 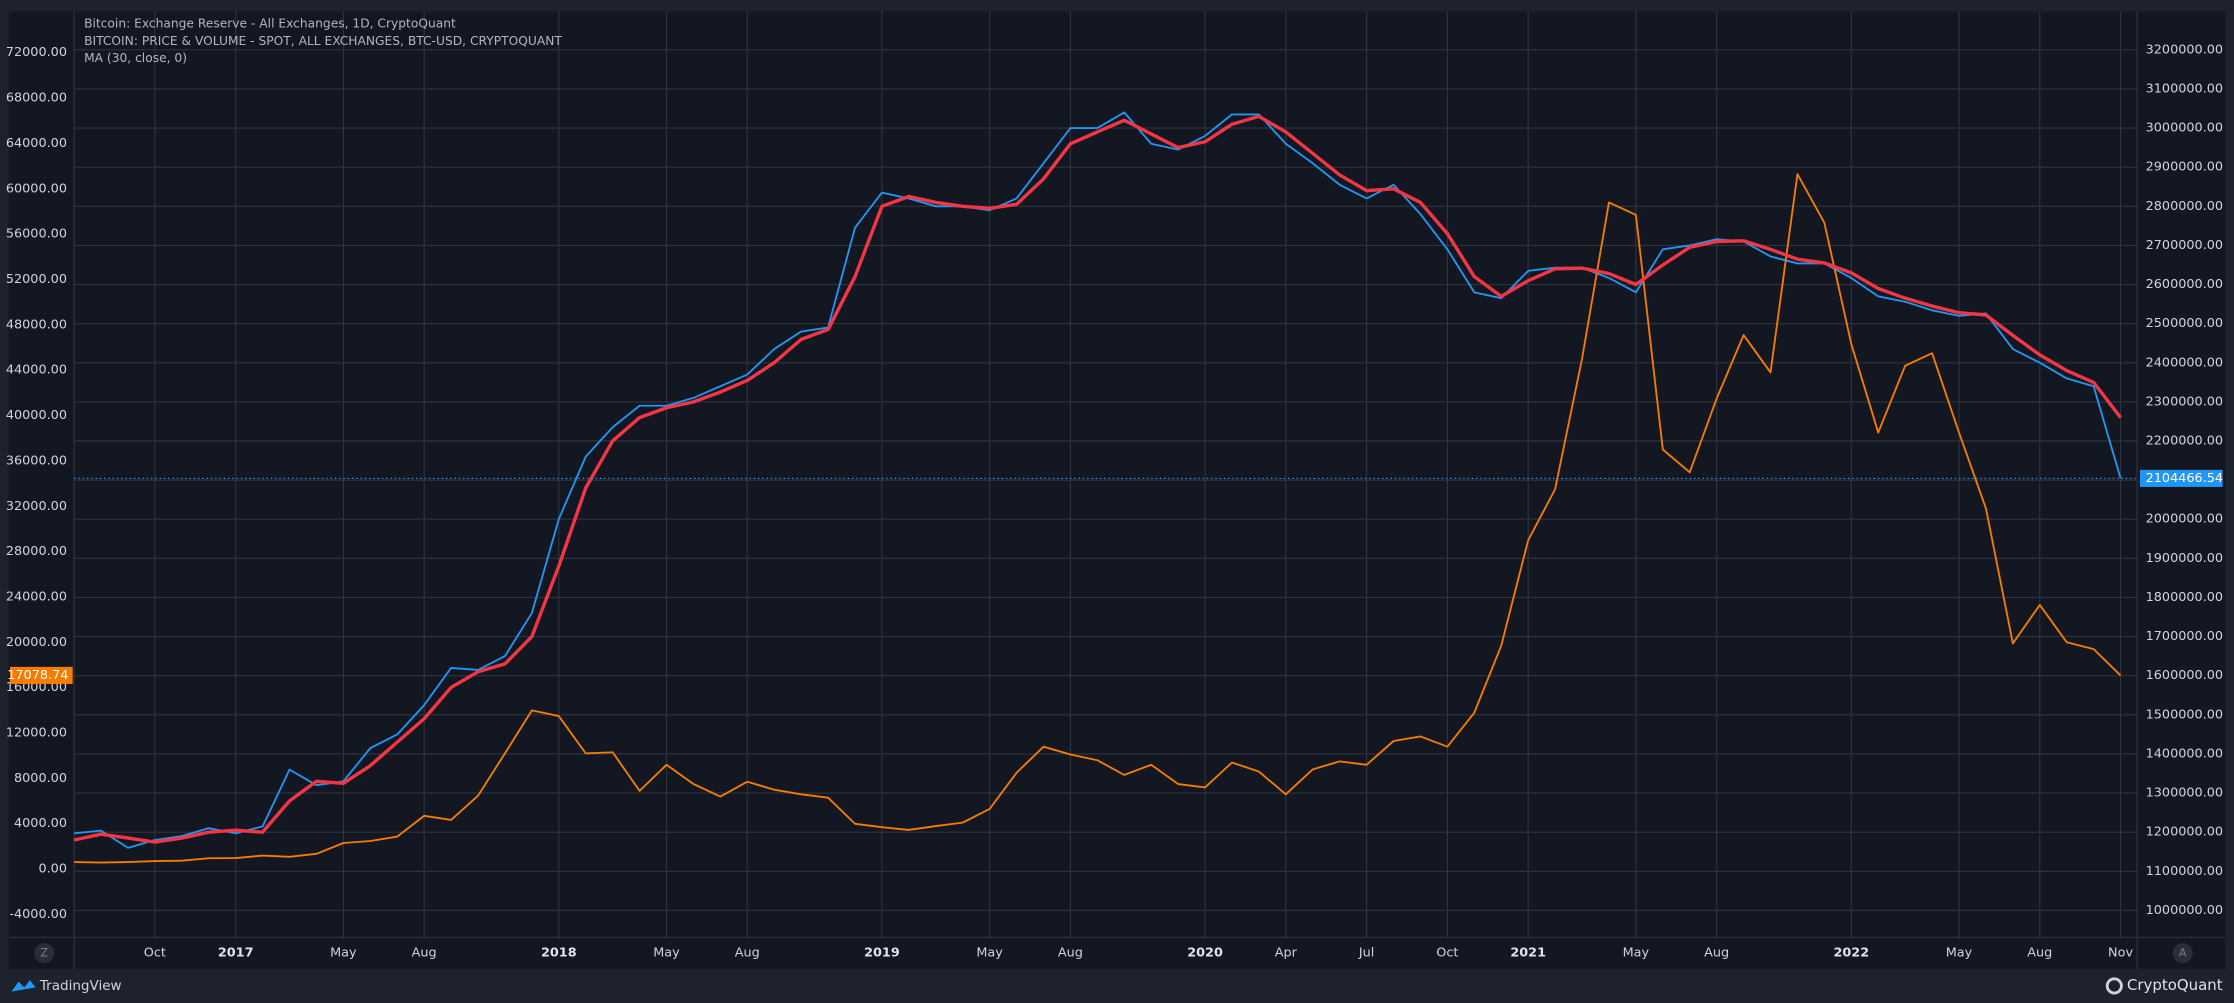 I want to click on y-tick-label: 44000.00, so click(x=36, y=370).